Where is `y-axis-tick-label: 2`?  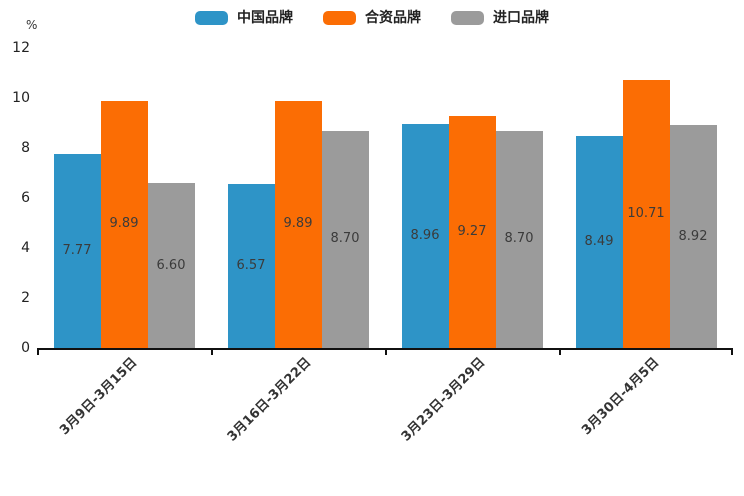
y-axis-tick-label: 2 is located at coordinates (25, 298).